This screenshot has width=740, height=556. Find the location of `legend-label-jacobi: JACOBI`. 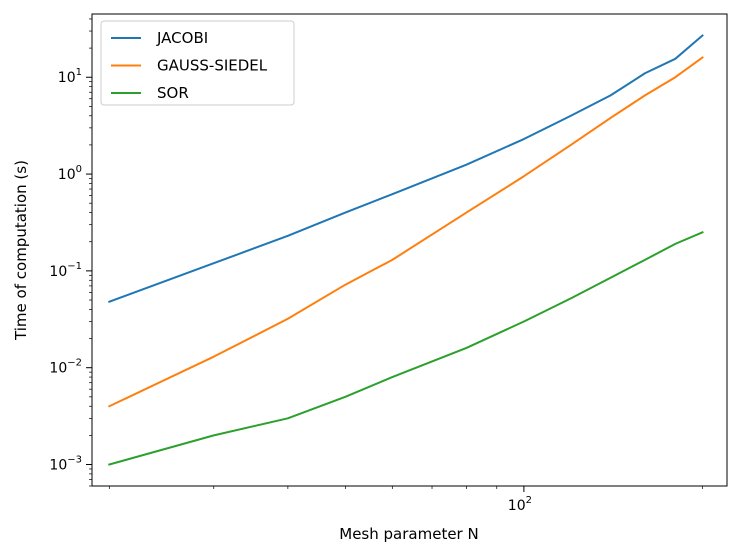

legend-label-jacobi: JACOBI is located at coordinates (182, 38).